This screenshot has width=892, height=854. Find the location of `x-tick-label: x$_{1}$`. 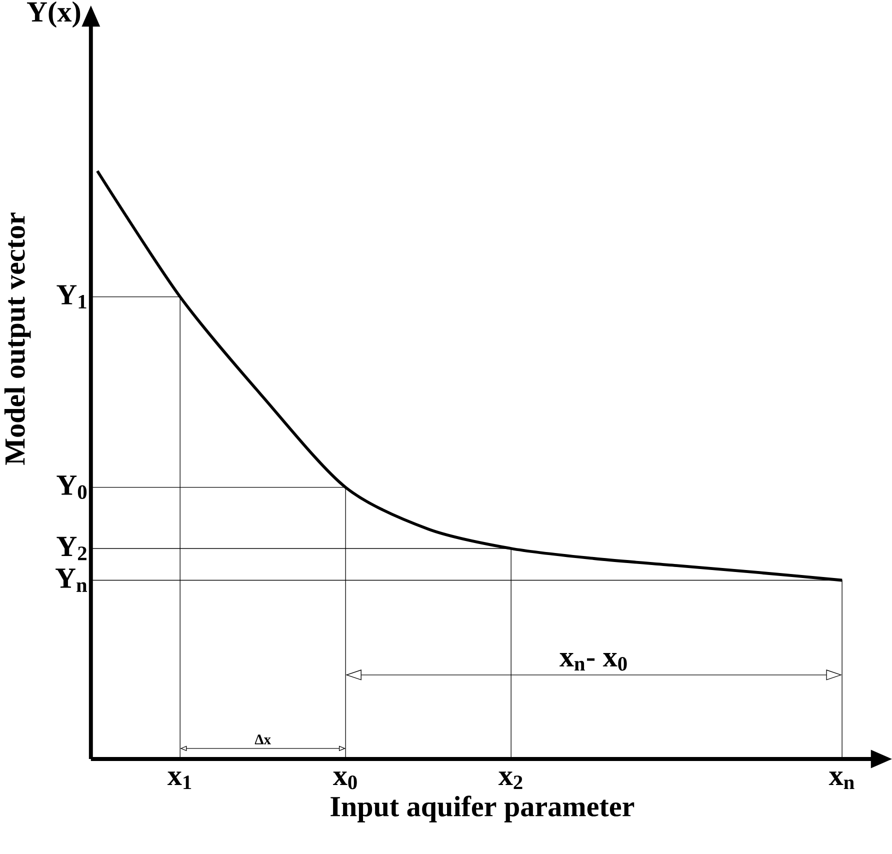

x-tick-label: x$_{1}$ is located at coordinates (180, 780).